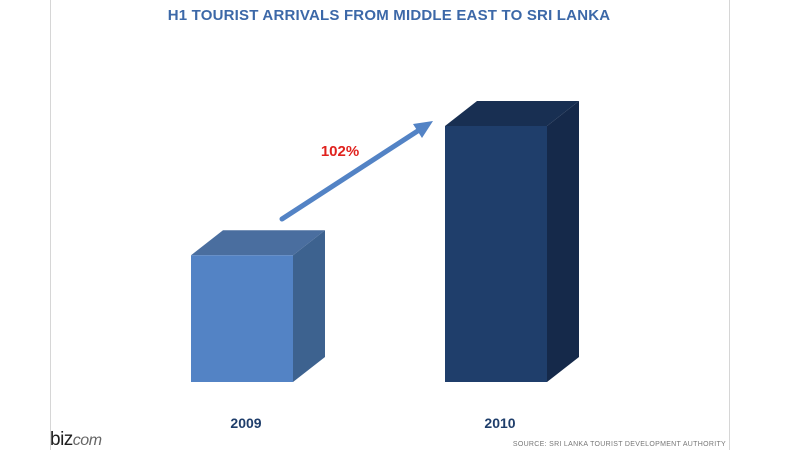  I want to click on bar-2009, so click(258, 306).